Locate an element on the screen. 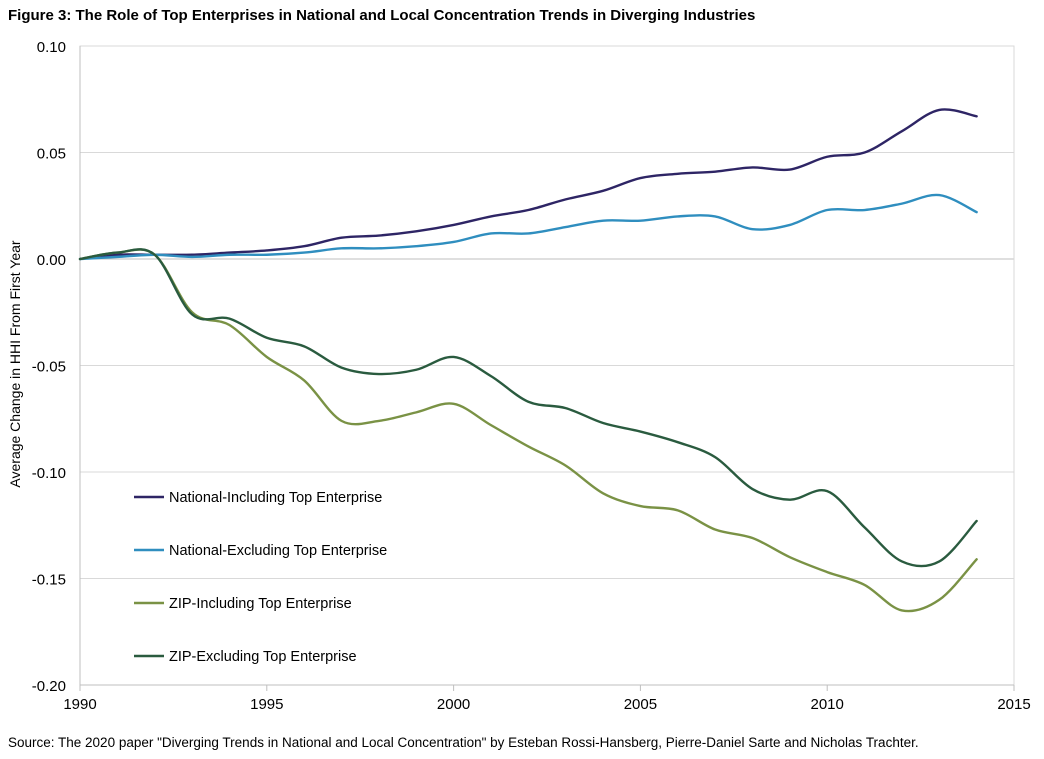 The width and height of the screenshot is (1044, 759). legend-label-zip-including-top-enterprise: ZIP-Including Top Enterprise is located at coordinates (260, 604).